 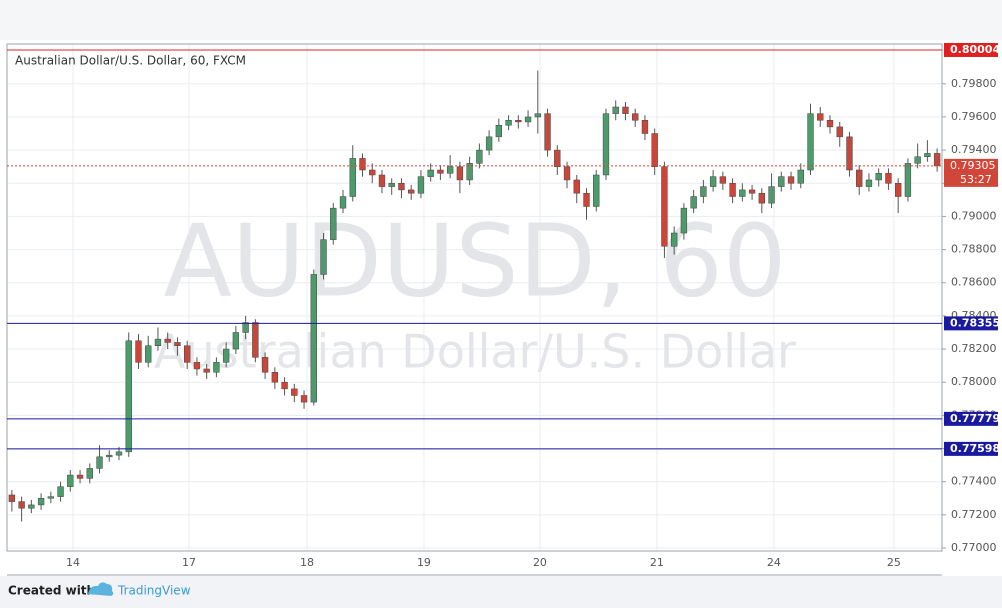 I want to click on y-tick-label: 0.78800, so click(x=974, y=249).